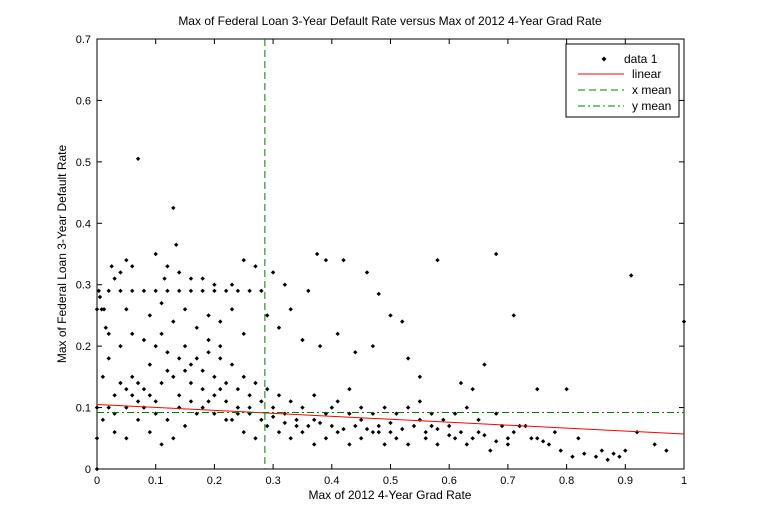  What do you see at coordinates (83, 286) in the screenshot?
I see `y-tick-label: 0.3` at bounding box center [83, 286].